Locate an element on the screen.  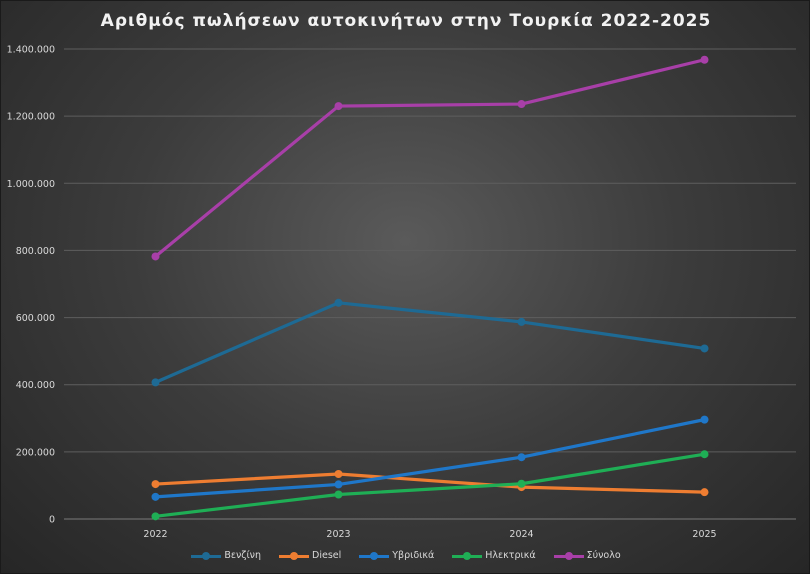
y-tick-label: 1.000.000 is located at coordinates (31, 184).